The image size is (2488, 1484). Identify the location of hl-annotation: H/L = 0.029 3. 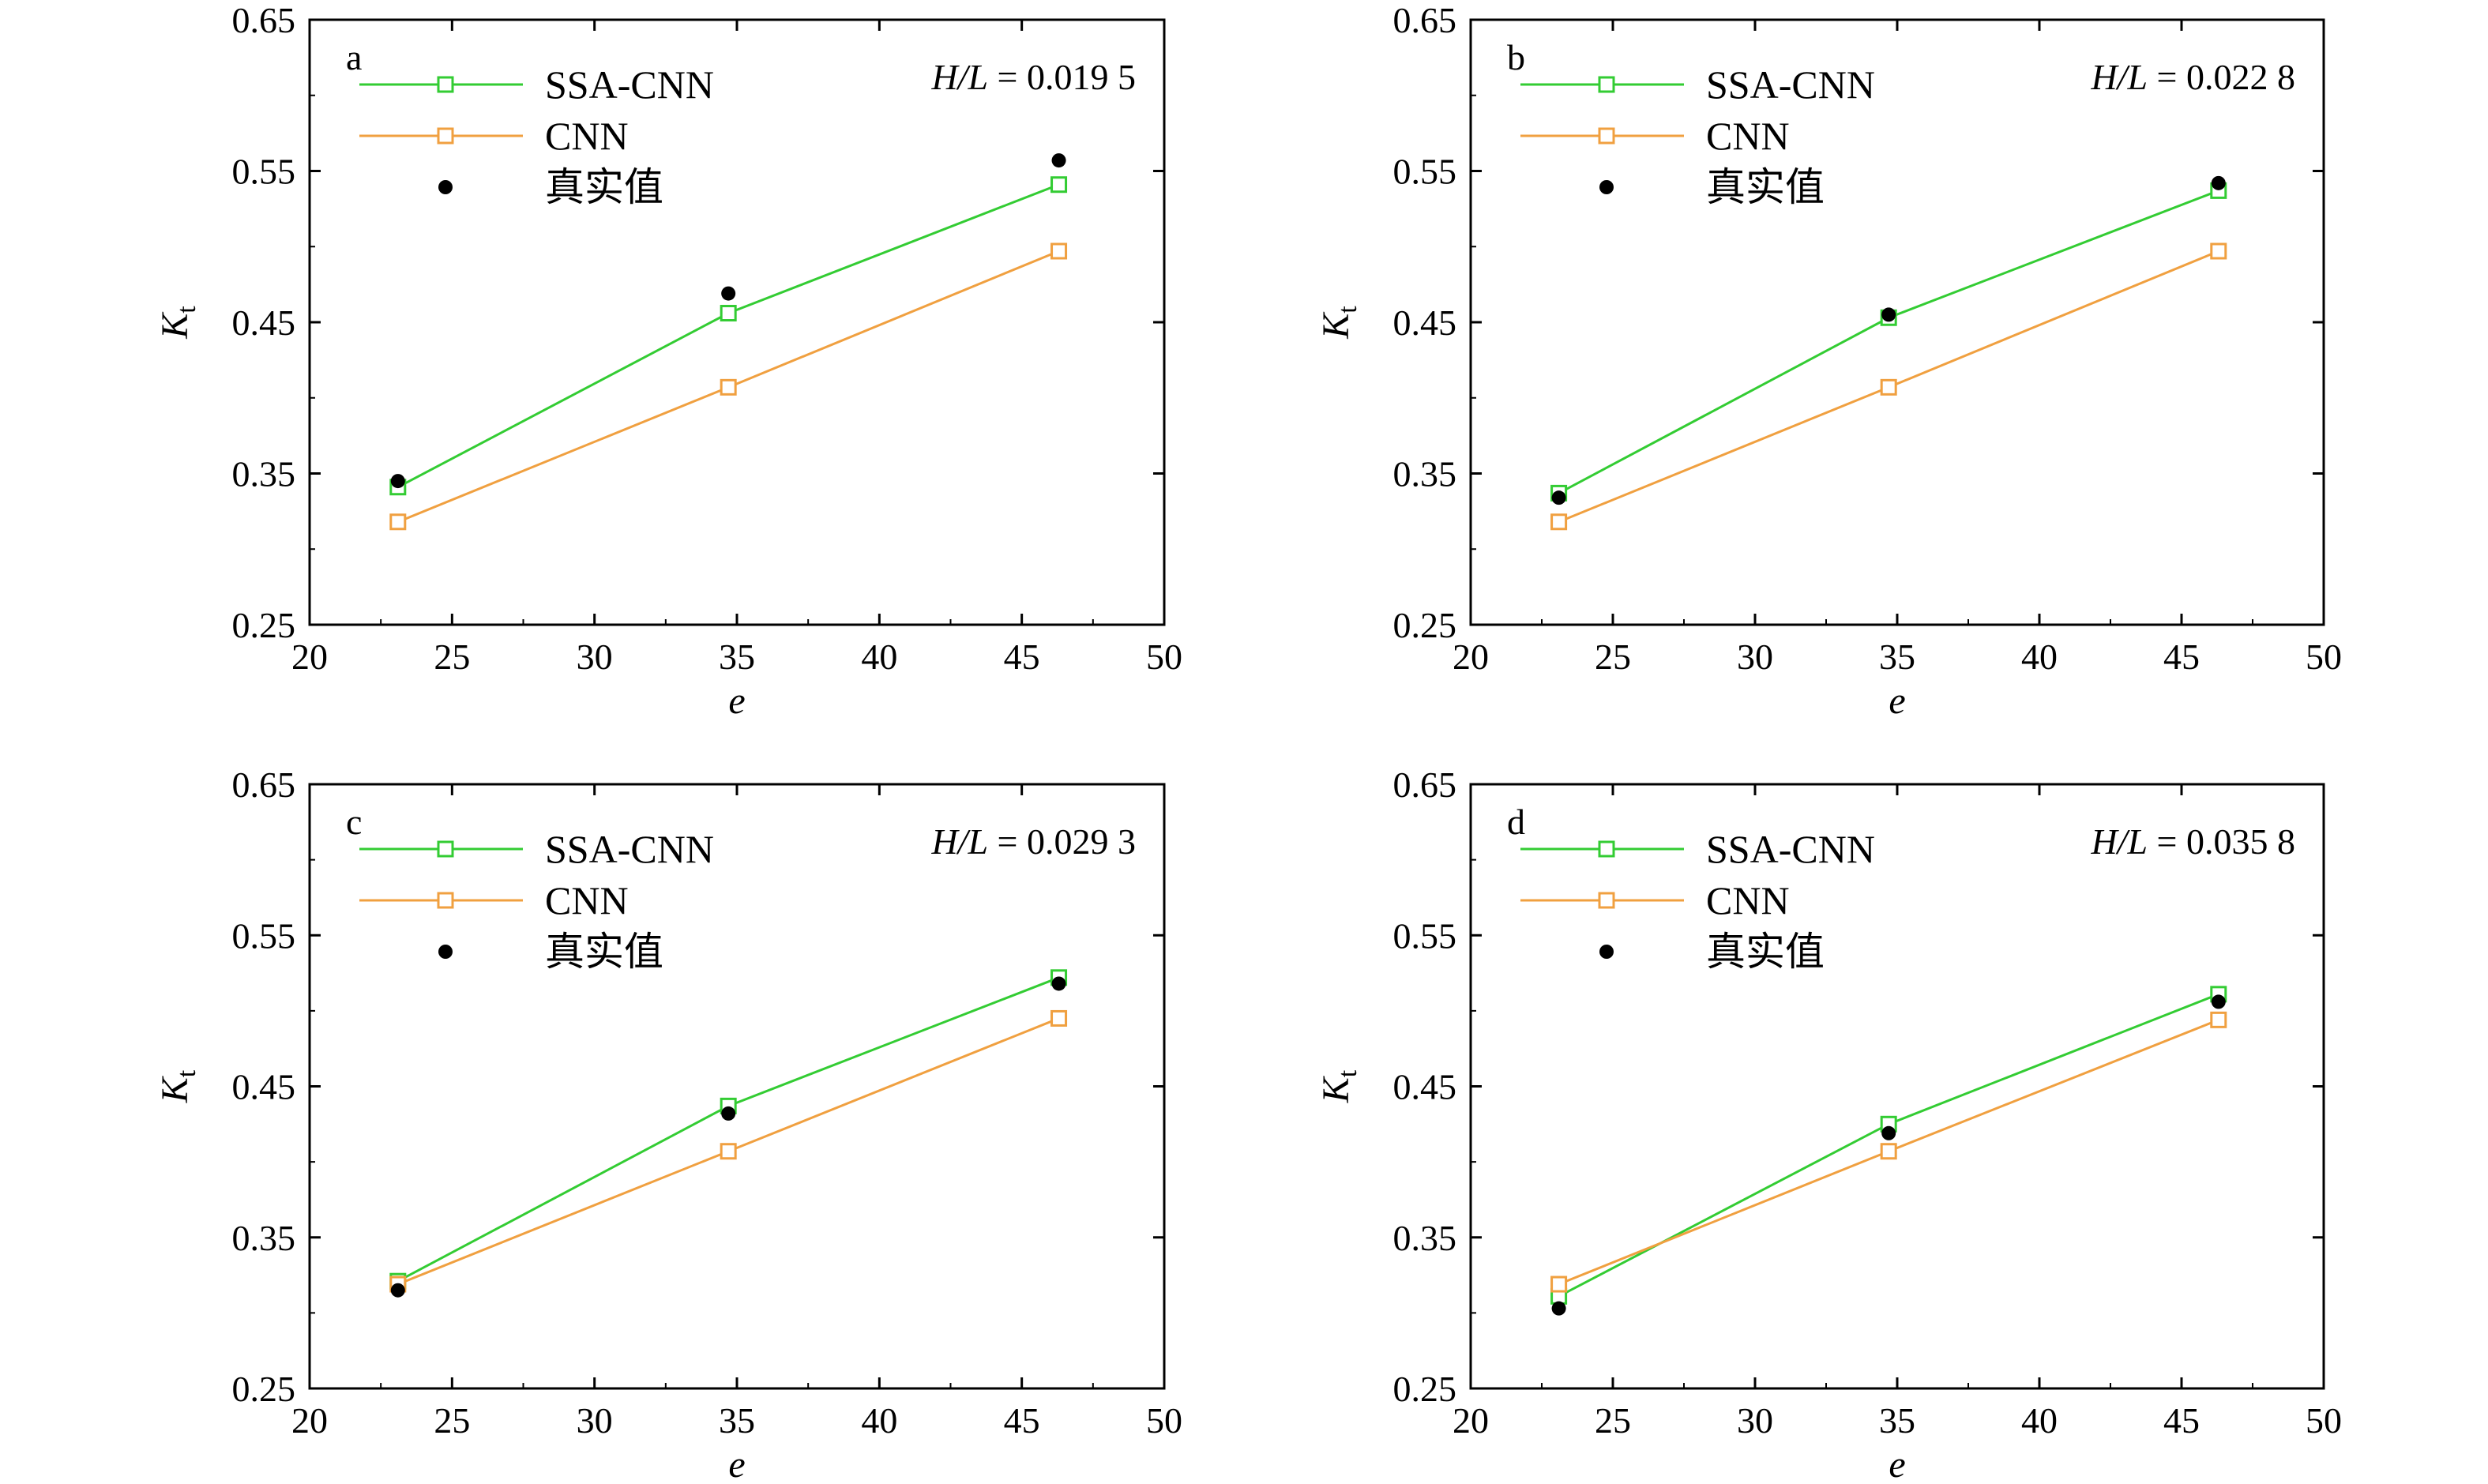
(1033, 842).